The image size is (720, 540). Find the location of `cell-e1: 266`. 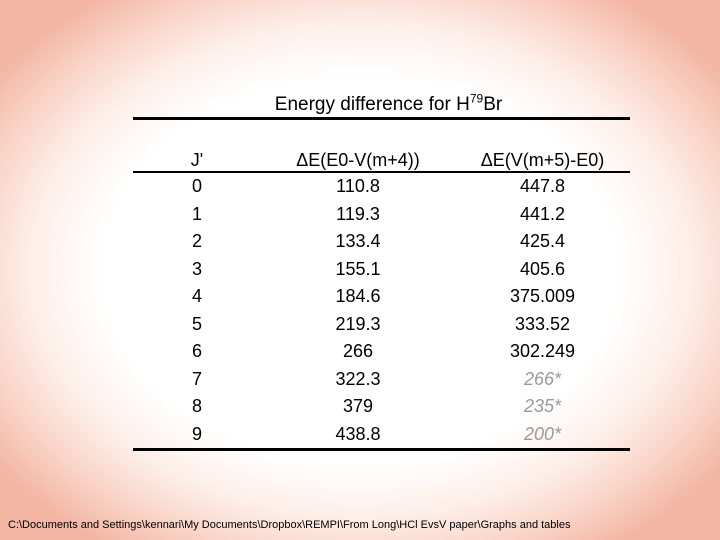

cell-e1: 266 is located at coordinates (358, 351).